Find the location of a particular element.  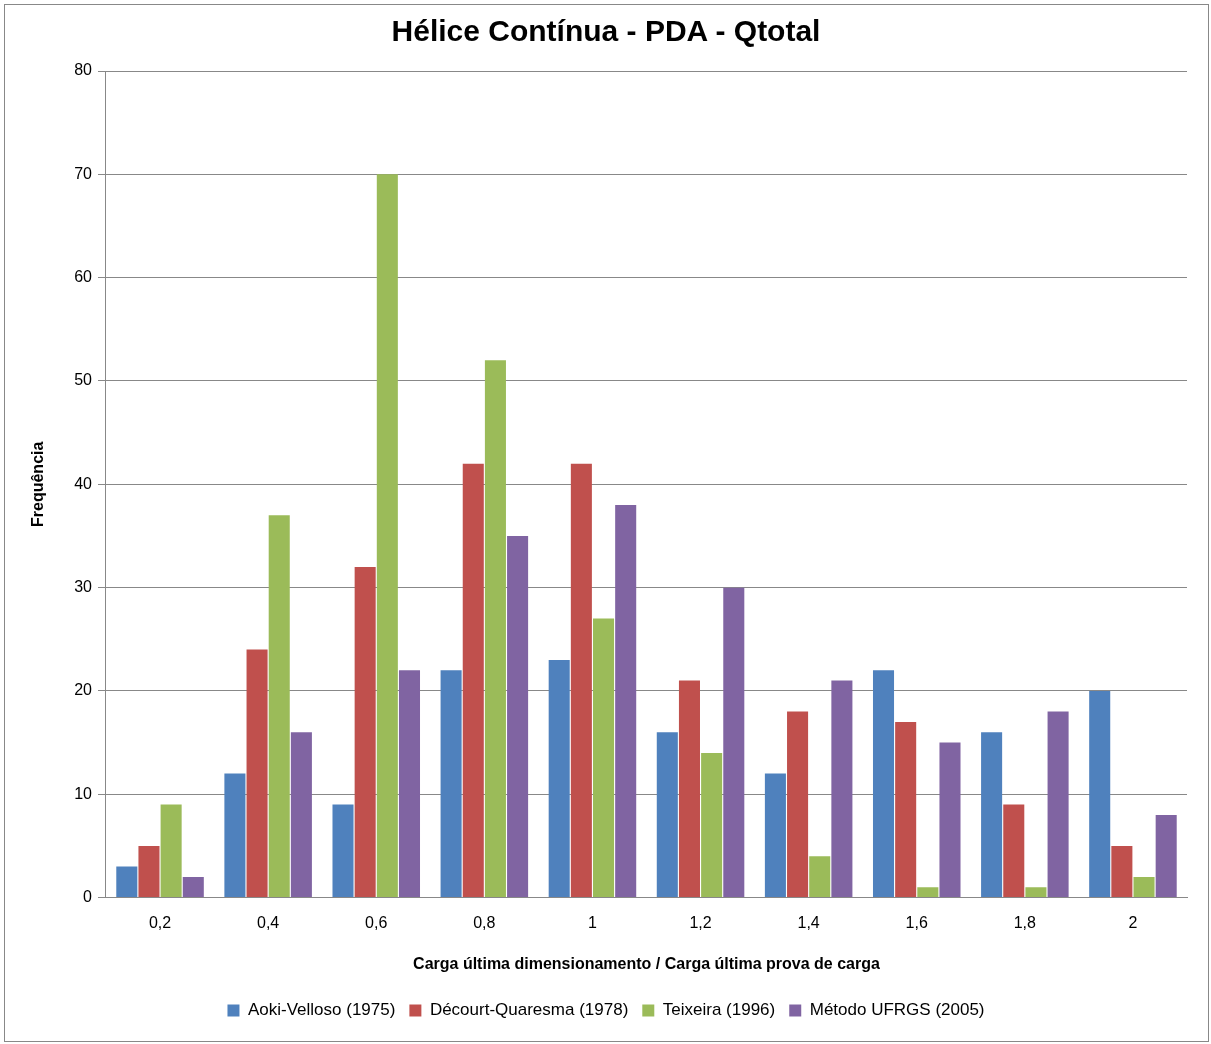

legend-label: Aoki-Velloso (1975) is located at coordinates (321, 1010).